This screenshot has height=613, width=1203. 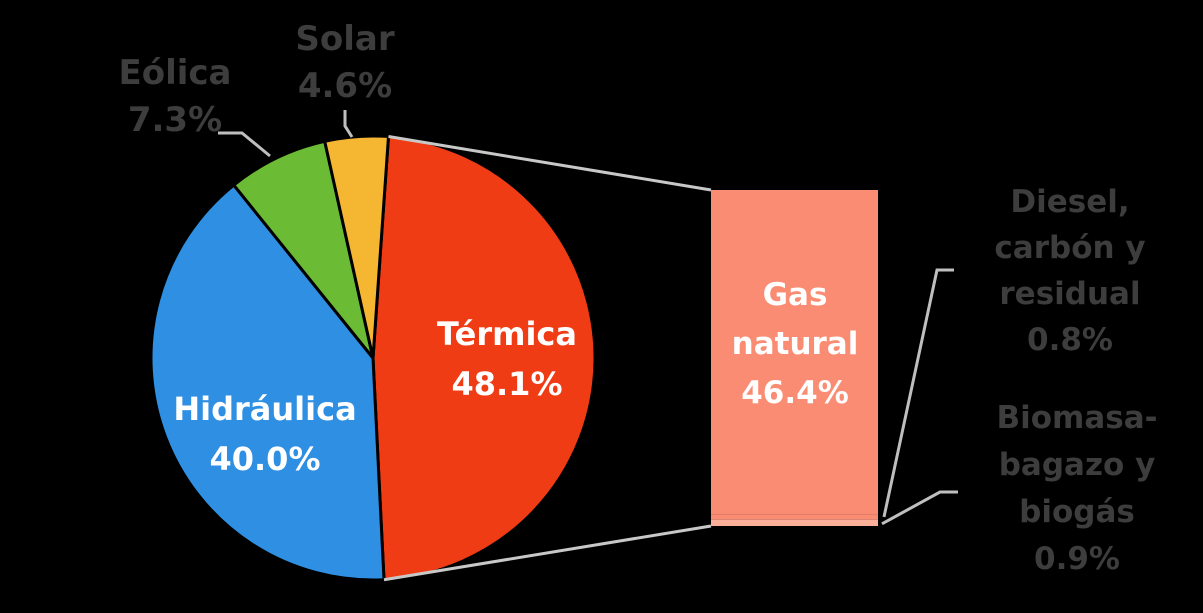 I want to click on bar-label-biomasa-bagazo-biogas: Biomasa-bagazo y biogás 0.9%, so click(x=1076, y=488).